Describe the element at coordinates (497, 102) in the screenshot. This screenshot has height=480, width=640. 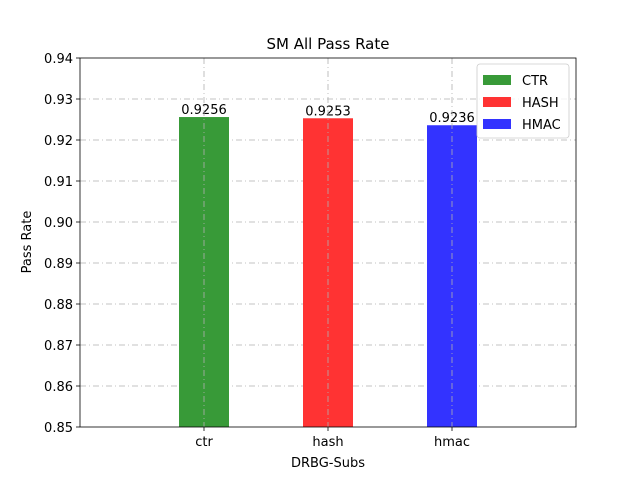
I see `legend-swatch-hash` at that location.